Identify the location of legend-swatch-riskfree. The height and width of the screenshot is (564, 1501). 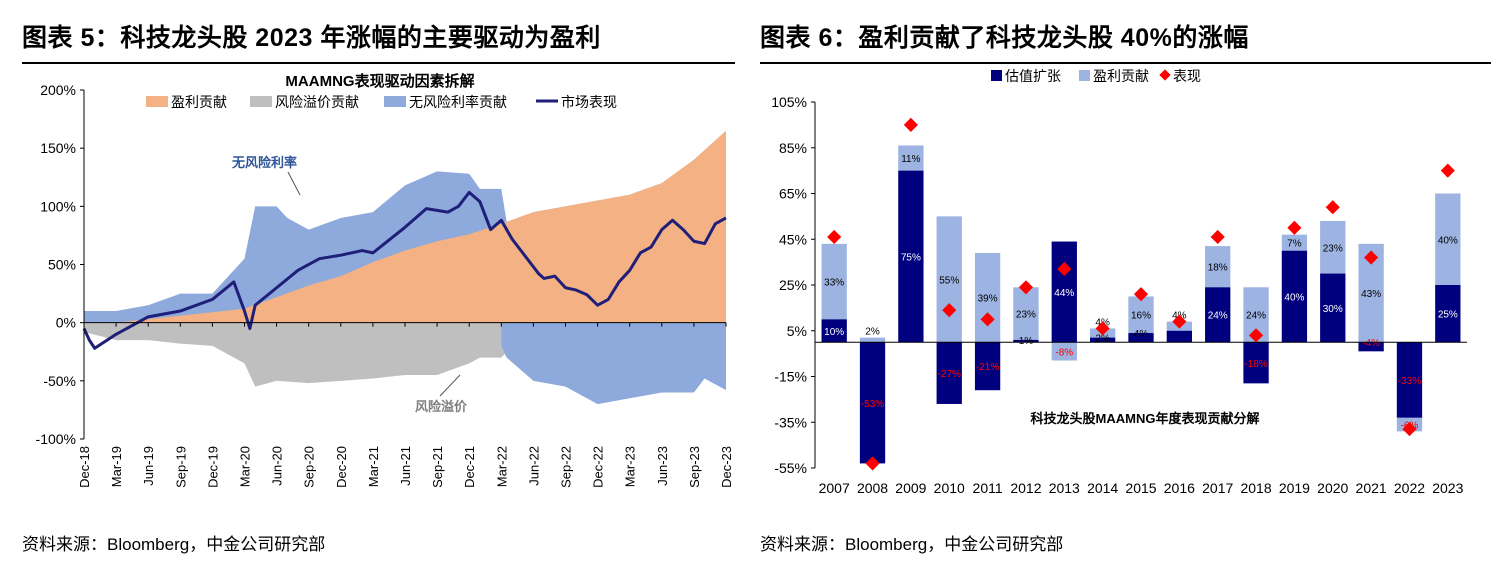
(395, 101).